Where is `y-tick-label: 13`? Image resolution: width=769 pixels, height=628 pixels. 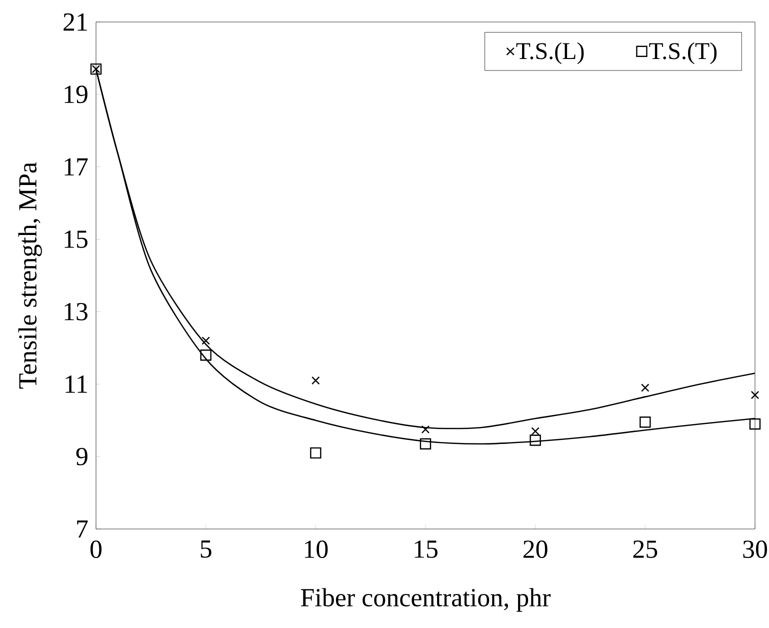
y-tick-label: 13 is located at coordinates (76, 311).